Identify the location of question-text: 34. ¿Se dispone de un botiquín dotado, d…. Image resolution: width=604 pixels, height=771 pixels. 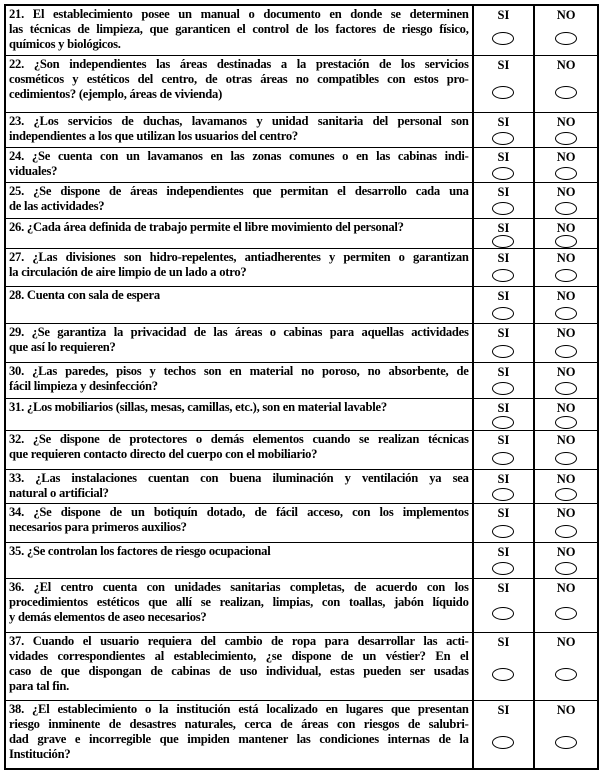
(240, 523).